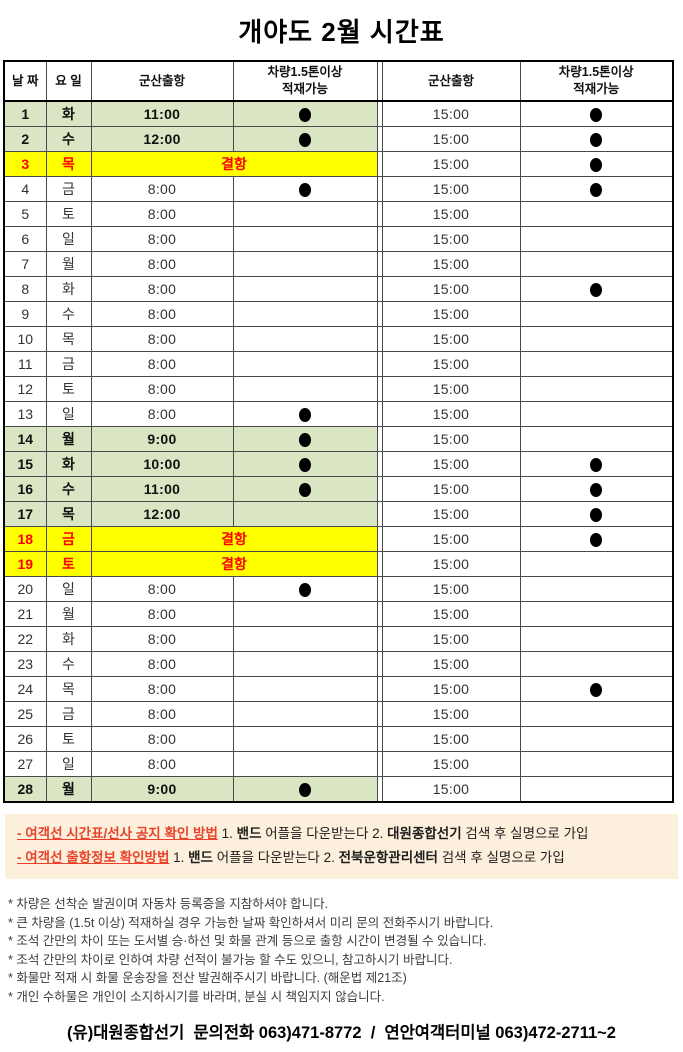 This screenshot has width=683, height=1052. Describe the element at coordinates (25, 214) in the screenshot. I see `date-cell: 5` at that location.